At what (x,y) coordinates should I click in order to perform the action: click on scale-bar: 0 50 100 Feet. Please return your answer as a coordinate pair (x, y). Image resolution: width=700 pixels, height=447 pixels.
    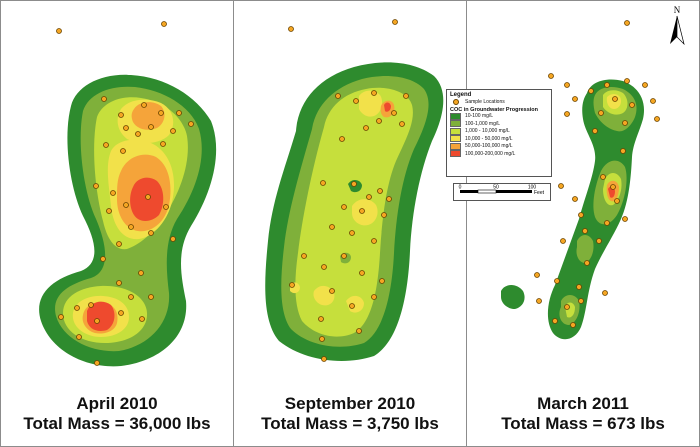
    Looking at the image, I should click on (502, 192).